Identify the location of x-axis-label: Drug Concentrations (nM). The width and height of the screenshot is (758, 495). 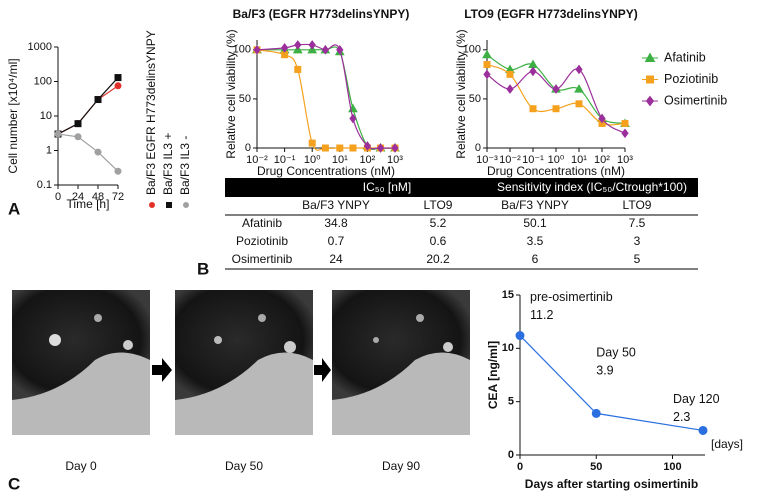
(326, 171).